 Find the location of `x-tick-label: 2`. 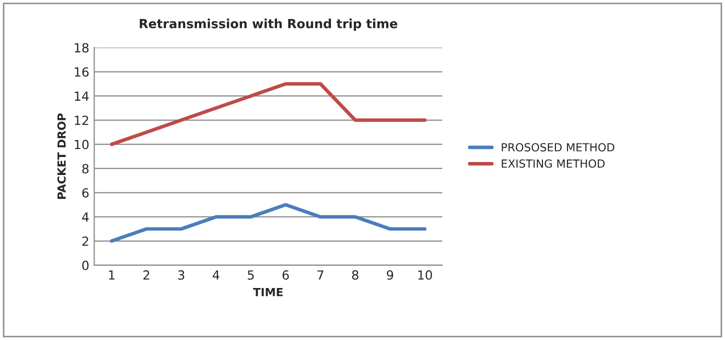

x-tick-label: 2 is located at coordinates (146, 275).